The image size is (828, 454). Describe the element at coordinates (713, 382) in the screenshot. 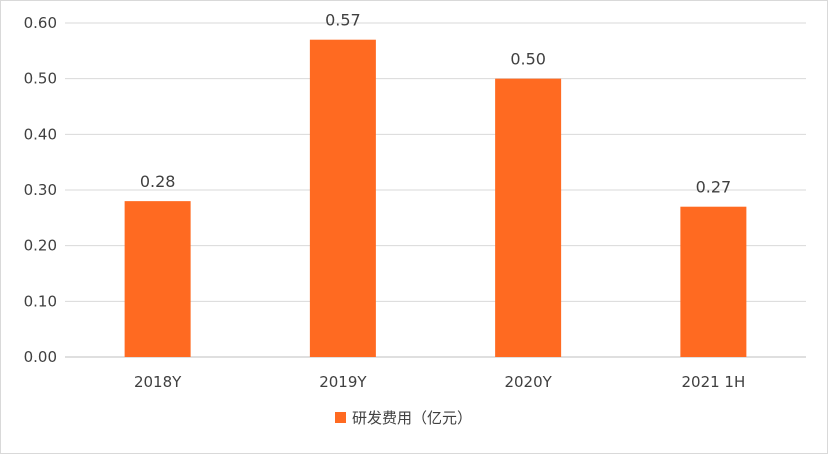

I see `x-category-label: 2021 1H` at that location.